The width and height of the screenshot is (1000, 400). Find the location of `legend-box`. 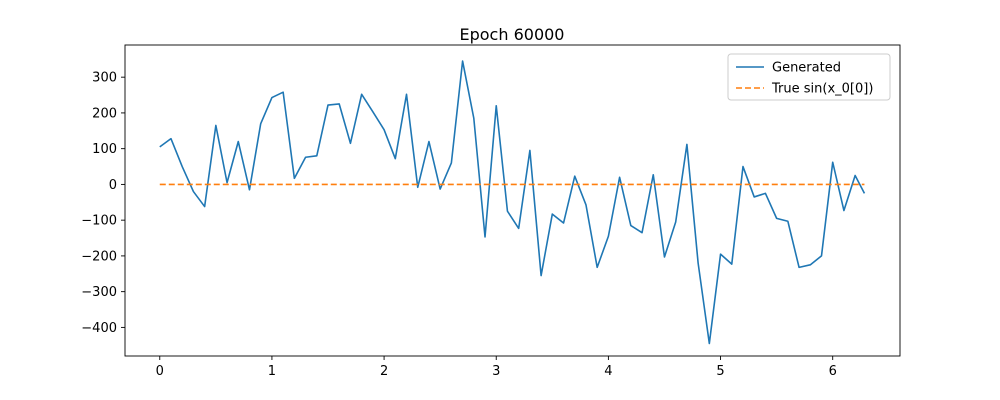

legend-box is located at coordinates (809, 77).